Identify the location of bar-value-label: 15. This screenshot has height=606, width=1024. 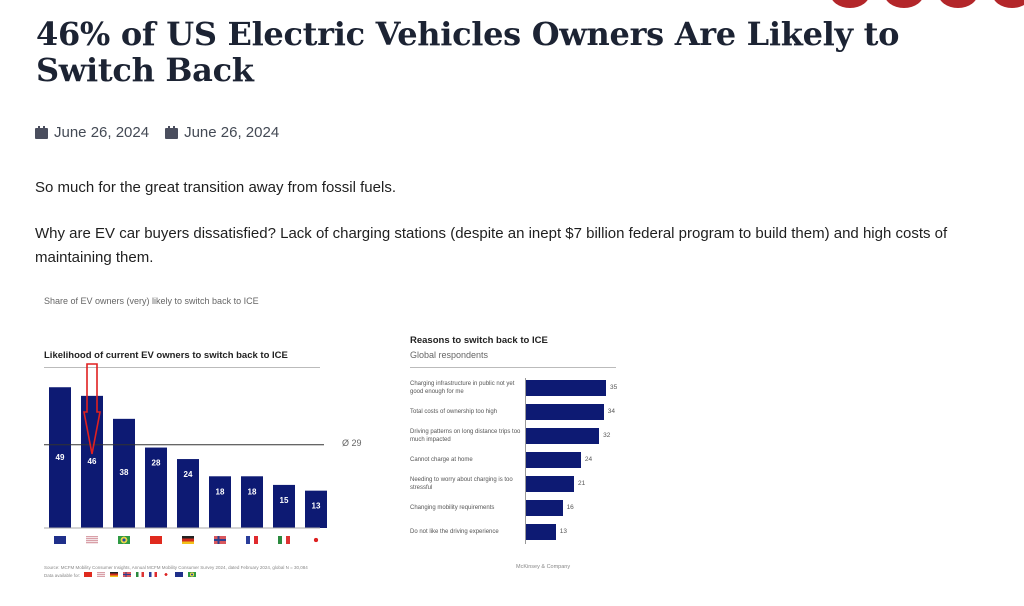
(284, 500).